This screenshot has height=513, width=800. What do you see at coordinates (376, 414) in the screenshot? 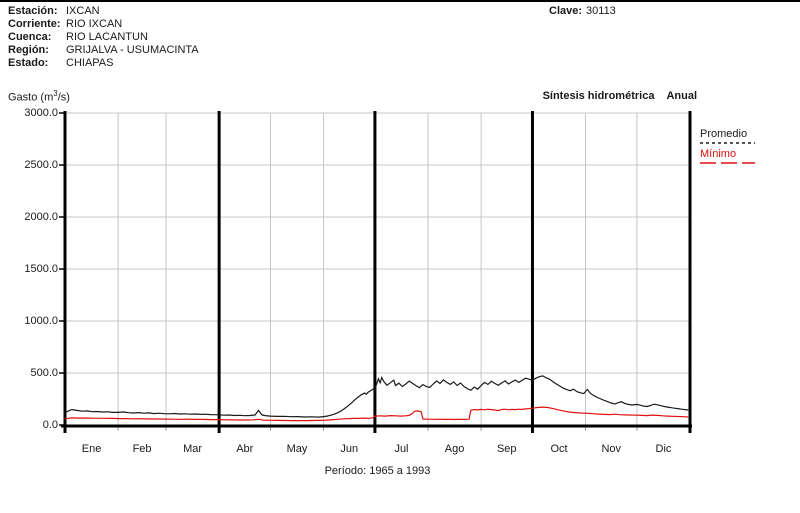
I see `minimo-line` at bounding box center [376, 414].